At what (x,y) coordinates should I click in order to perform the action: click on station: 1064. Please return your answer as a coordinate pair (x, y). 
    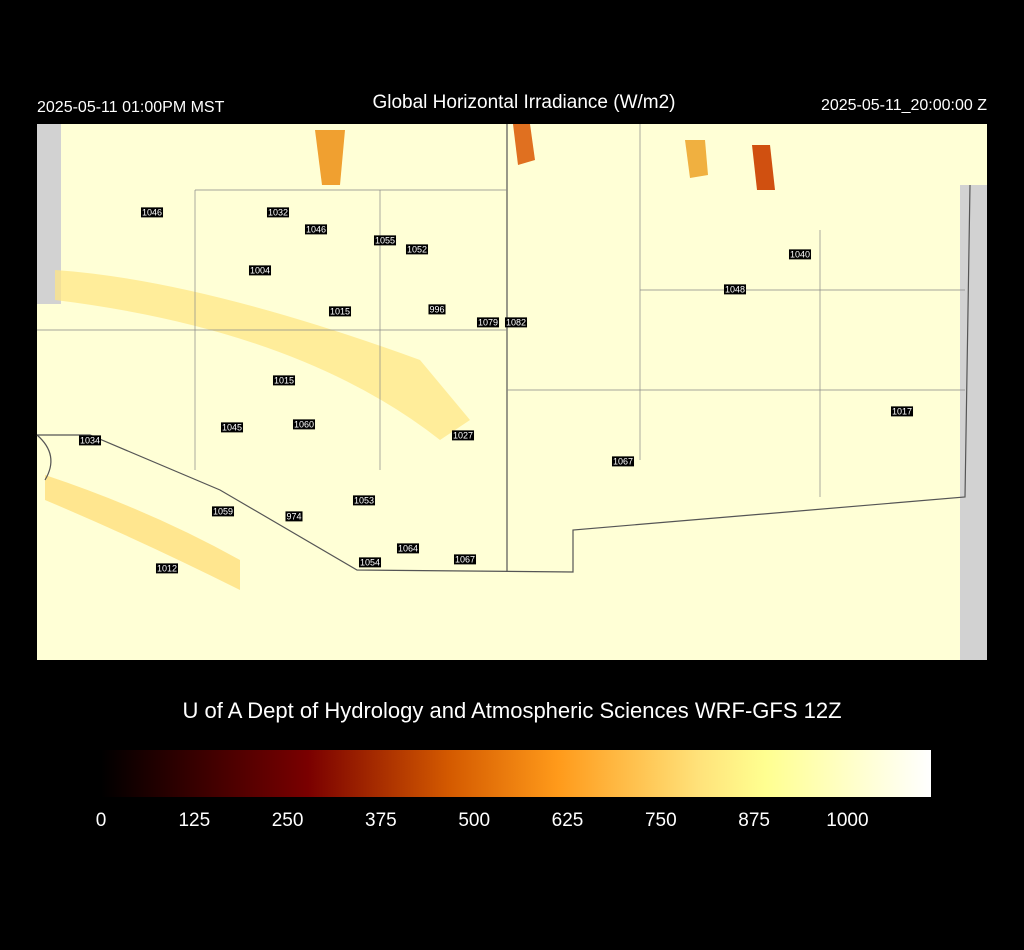
    Looking at the image, I should click on (408, 548).